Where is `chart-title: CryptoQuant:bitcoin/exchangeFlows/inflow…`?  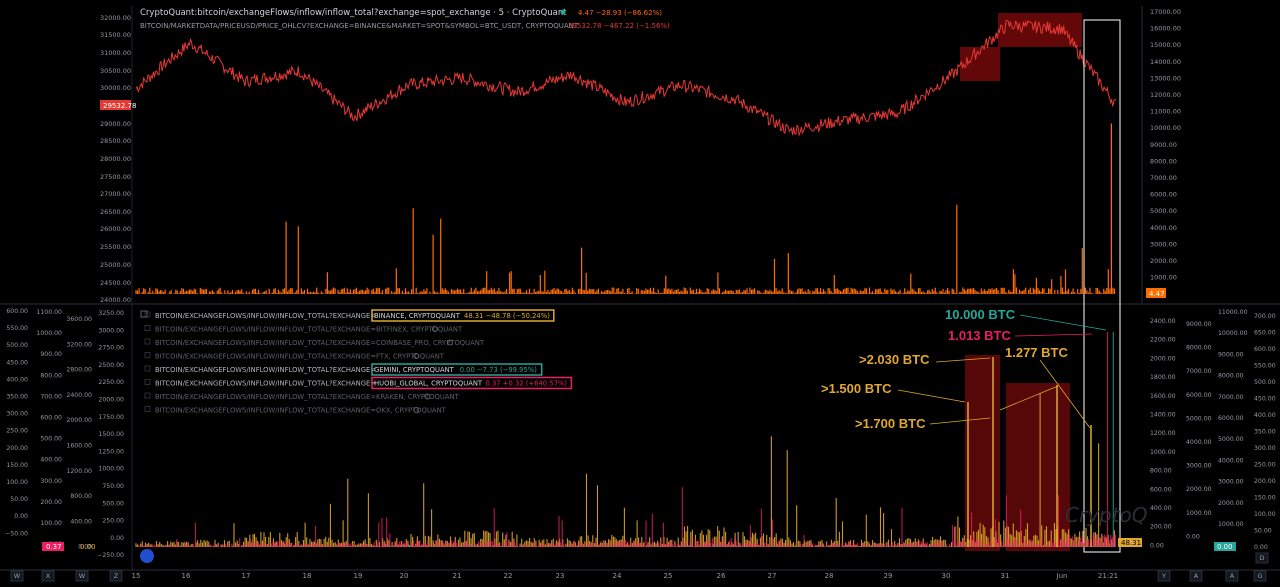
chart-title: CryptoQuant:bitcoin/exchangeFlows/inflow… is located at coordinates (353, 13).